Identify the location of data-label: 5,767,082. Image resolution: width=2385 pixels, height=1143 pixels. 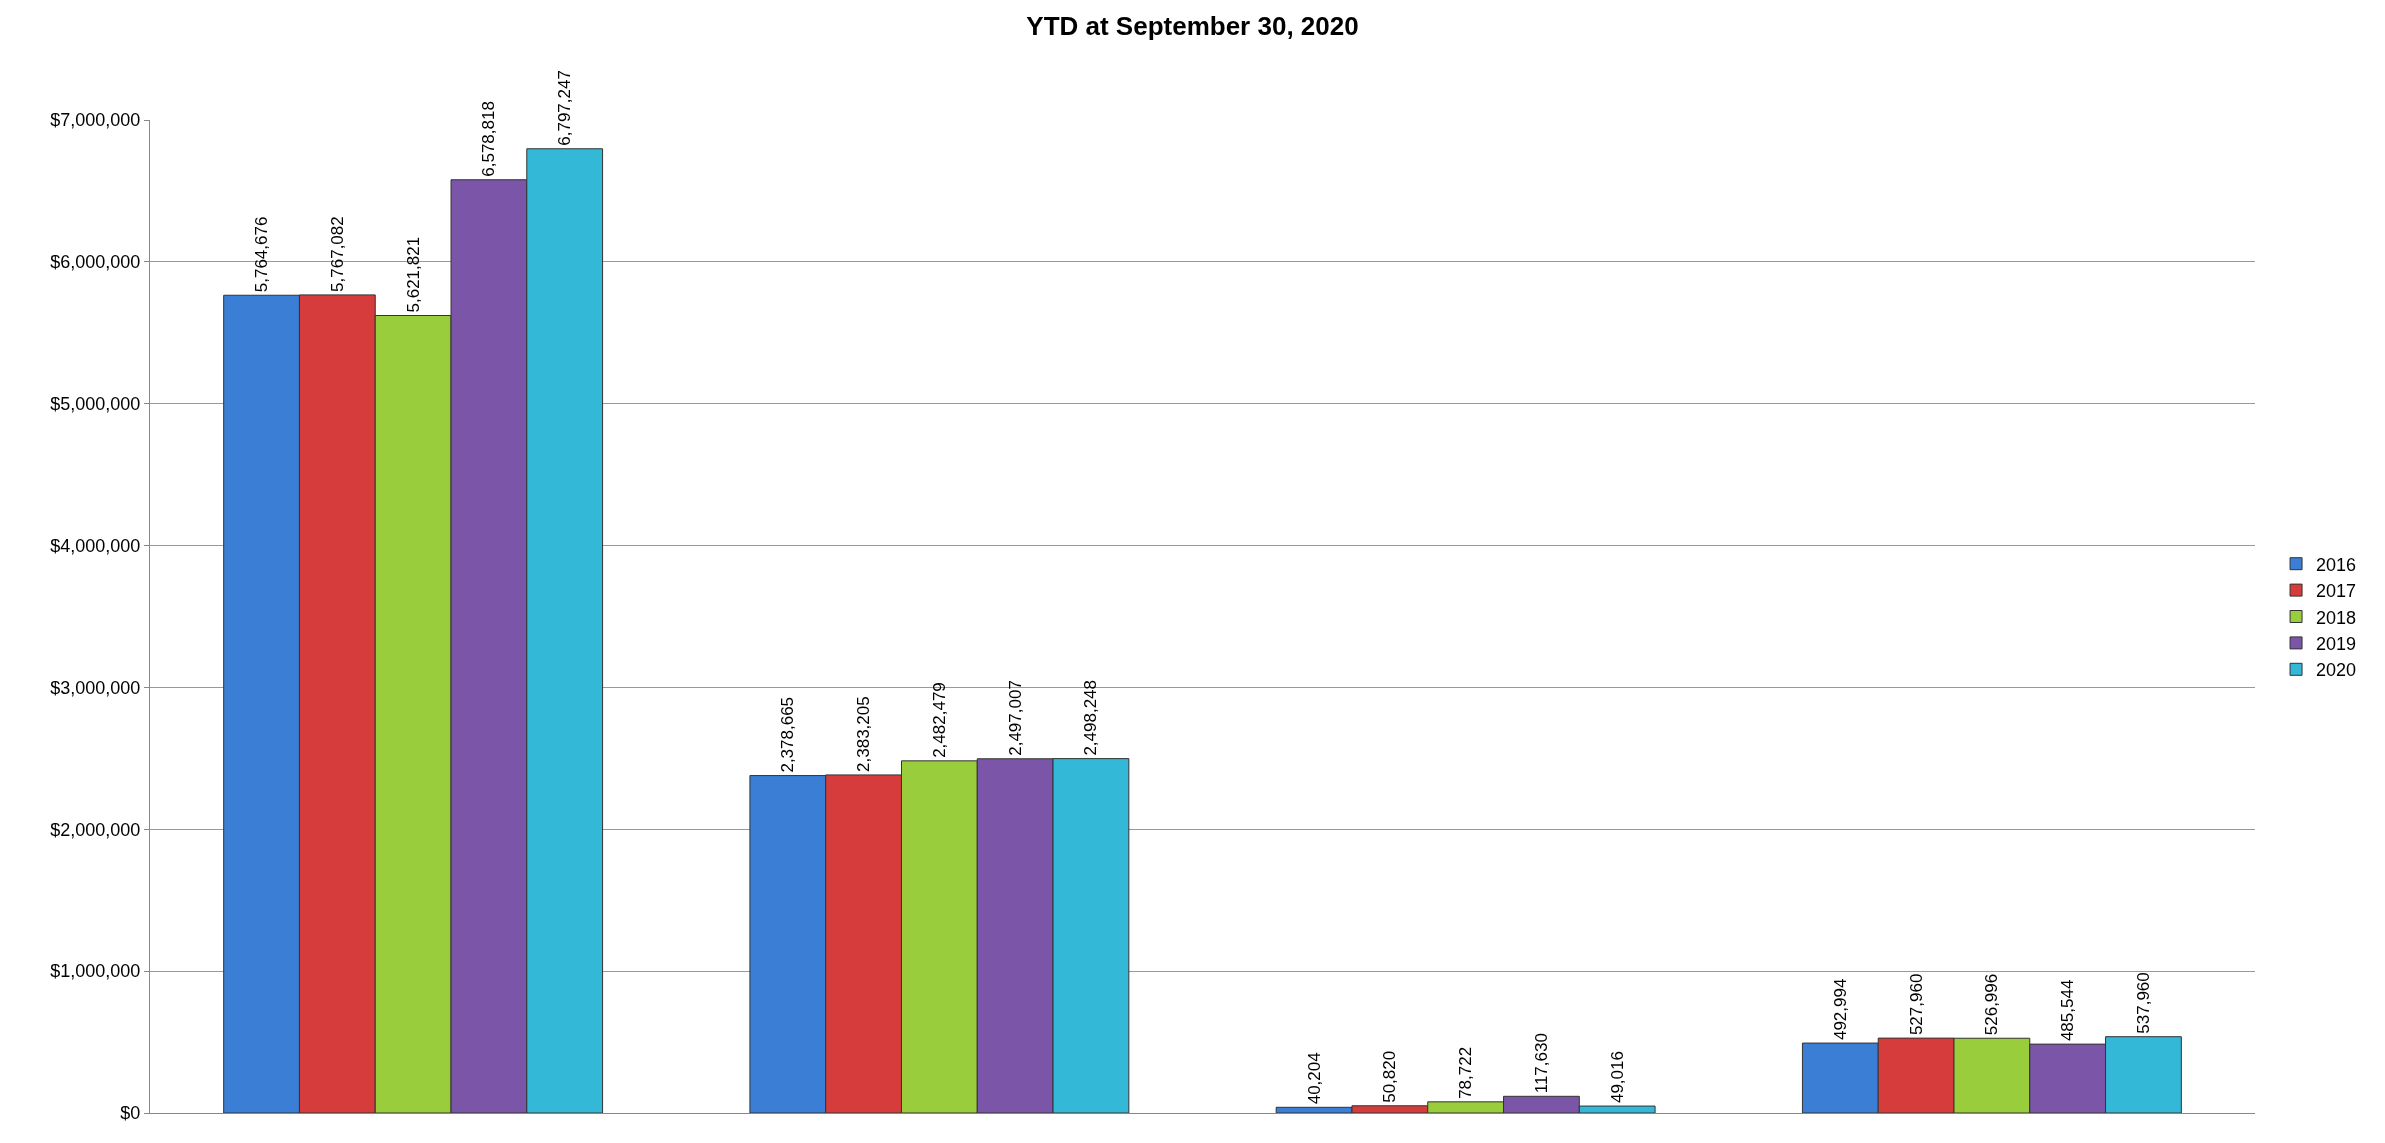
(337, 254).